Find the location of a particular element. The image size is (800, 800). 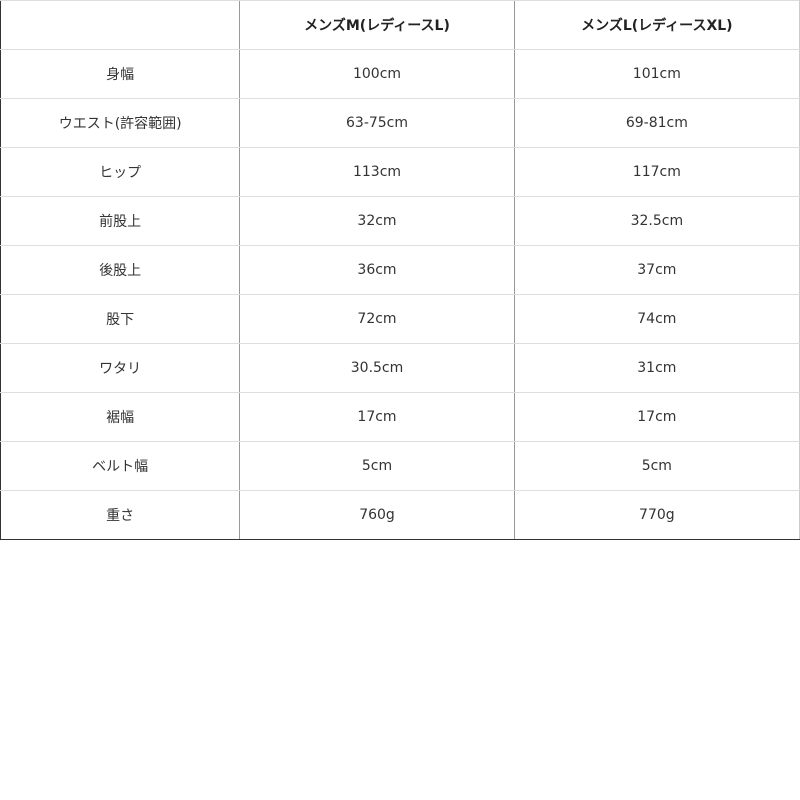

cell-value: 32cm is located at coordinates (377, 221).